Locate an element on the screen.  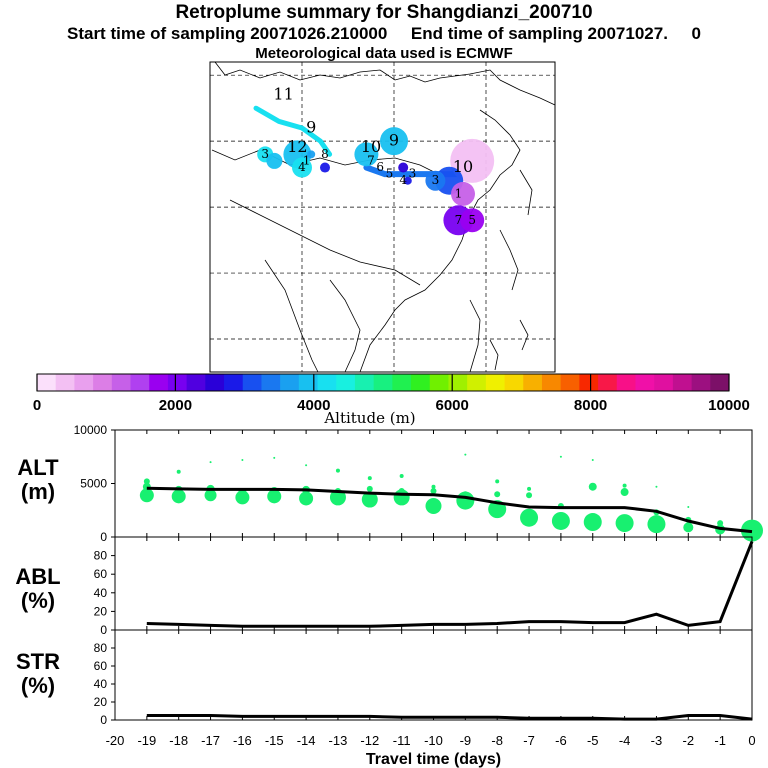
y-tick-label: 10000 is located at coordinates (91, 430).